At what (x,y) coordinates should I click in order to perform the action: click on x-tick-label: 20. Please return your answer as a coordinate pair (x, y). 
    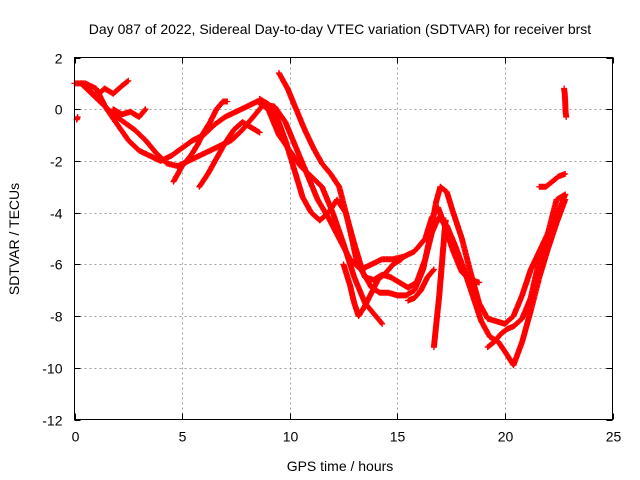
    Looking at the image, I should click on (506, 437).